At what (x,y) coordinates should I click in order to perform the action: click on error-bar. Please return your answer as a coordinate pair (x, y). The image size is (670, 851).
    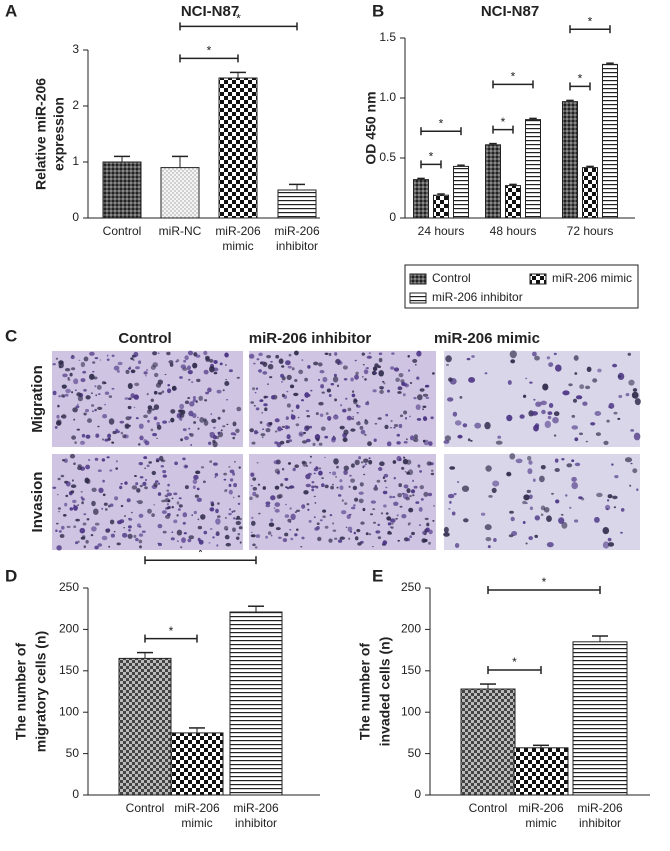
    Looking at the image, I should click on (145, 655).